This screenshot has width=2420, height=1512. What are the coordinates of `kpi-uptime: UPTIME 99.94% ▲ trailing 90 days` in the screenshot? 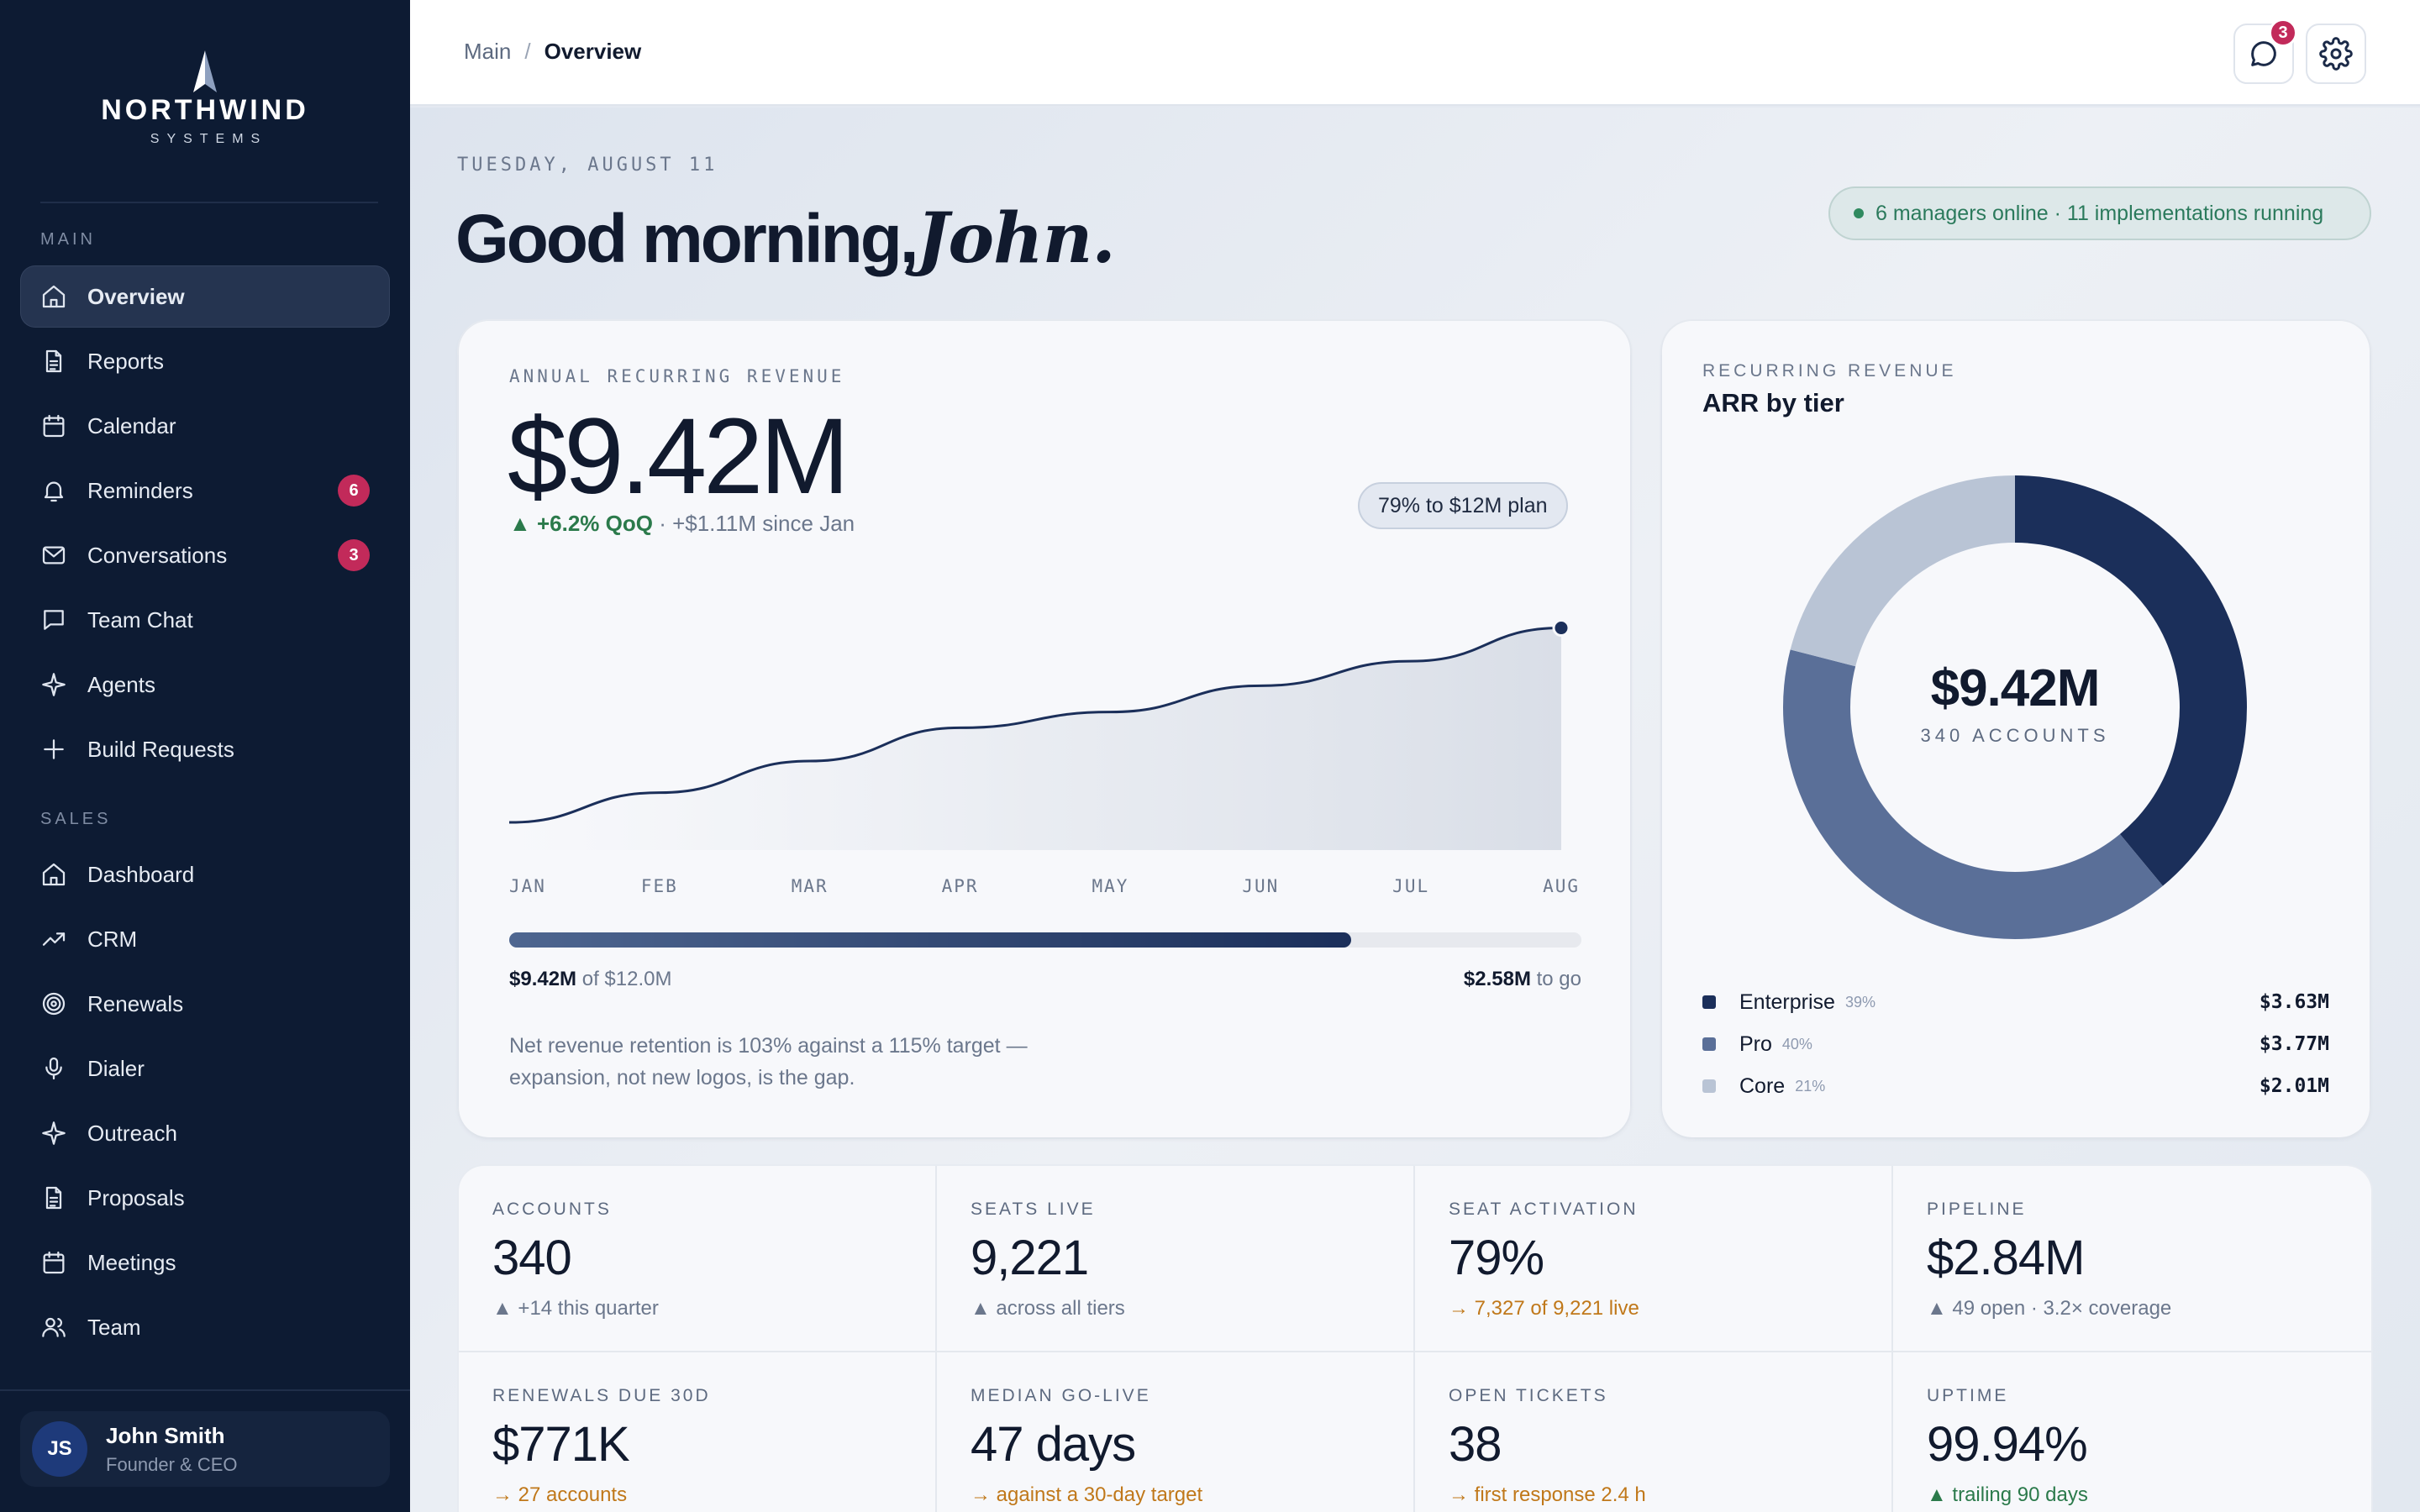 It's located at (2132, 1432).